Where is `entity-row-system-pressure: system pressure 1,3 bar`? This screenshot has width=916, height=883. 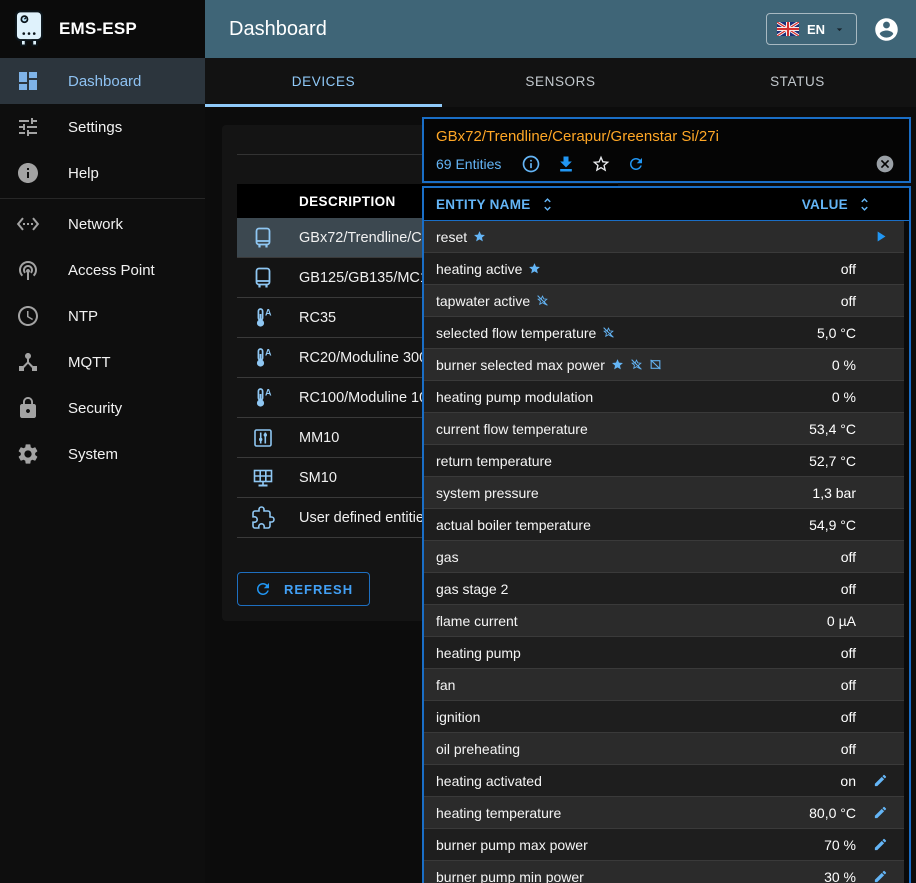 entity-row-system-pressure: system pressure 1,3 bar is located at coordinates (664, 493).